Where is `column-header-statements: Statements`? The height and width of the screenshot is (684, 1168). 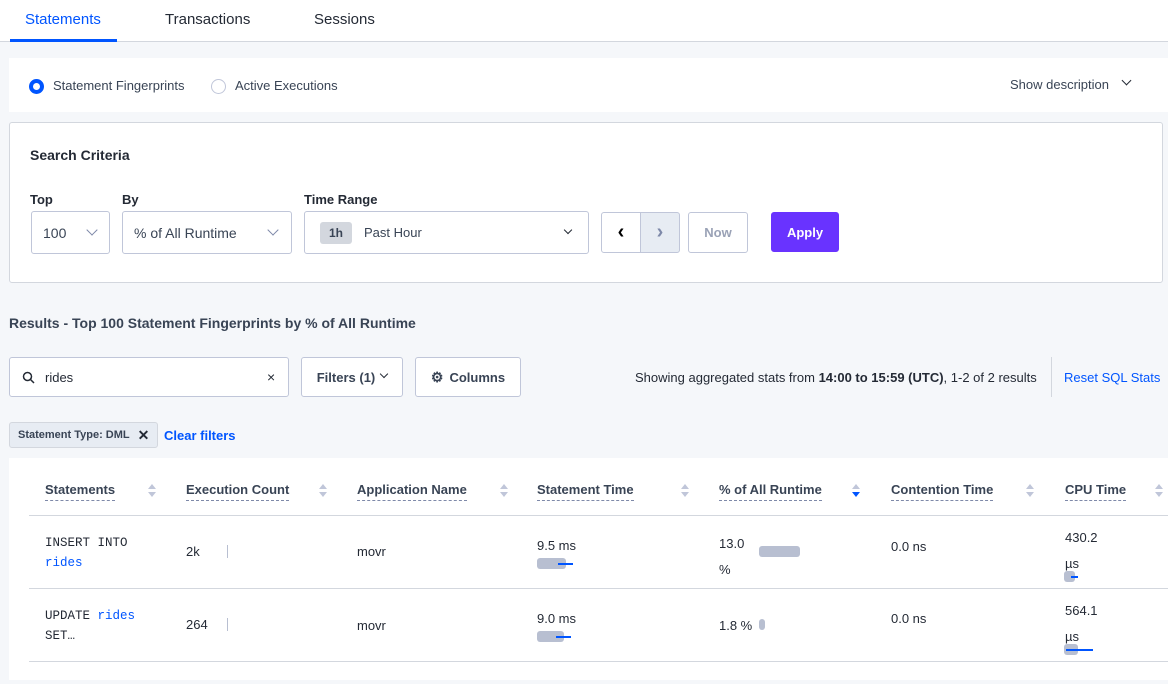 column-header-statements: Statements is located at coordinates (80, 491).